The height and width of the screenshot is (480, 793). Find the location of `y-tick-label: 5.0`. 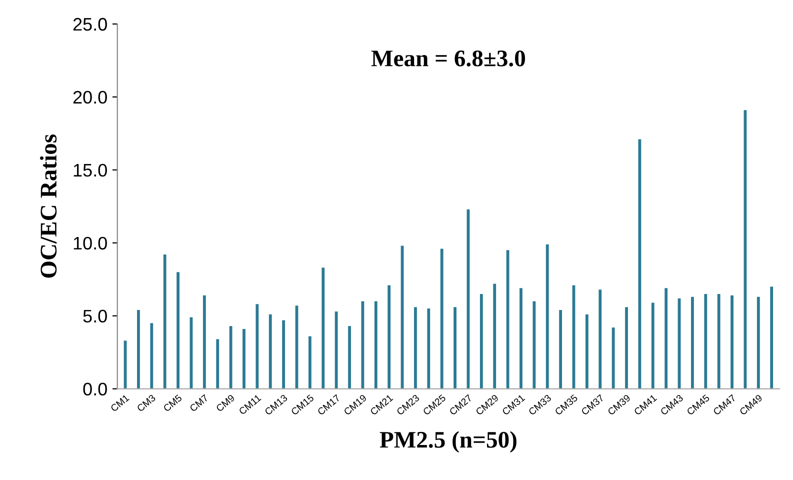

y-tick-label: 5.0 is located at coordinates (95, 316).